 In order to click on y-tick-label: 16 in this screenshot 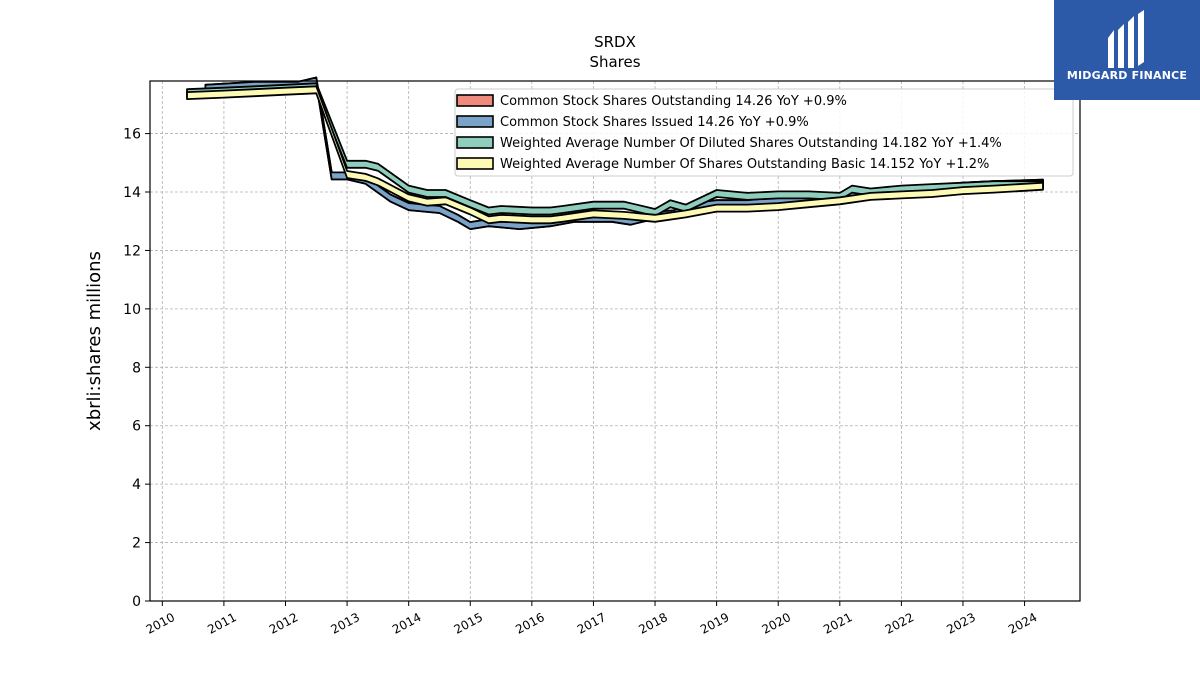, I will do `click(132, 135)`.